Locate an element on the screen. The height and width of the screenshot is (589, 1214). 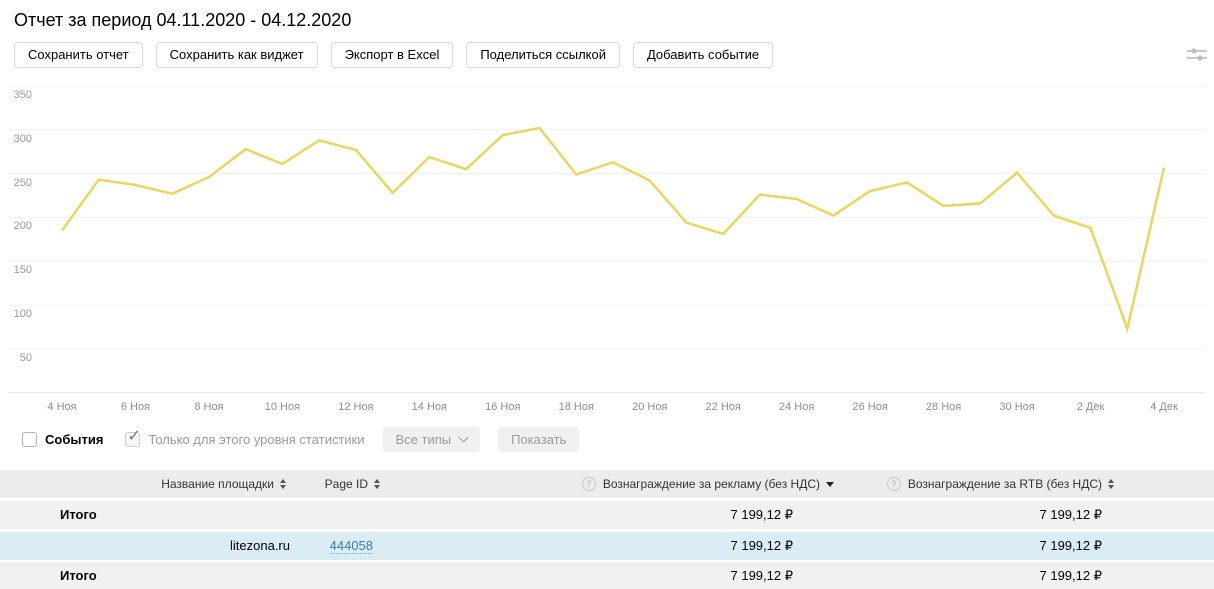
check-icon: ✓ is located at coordinates (134, 436).